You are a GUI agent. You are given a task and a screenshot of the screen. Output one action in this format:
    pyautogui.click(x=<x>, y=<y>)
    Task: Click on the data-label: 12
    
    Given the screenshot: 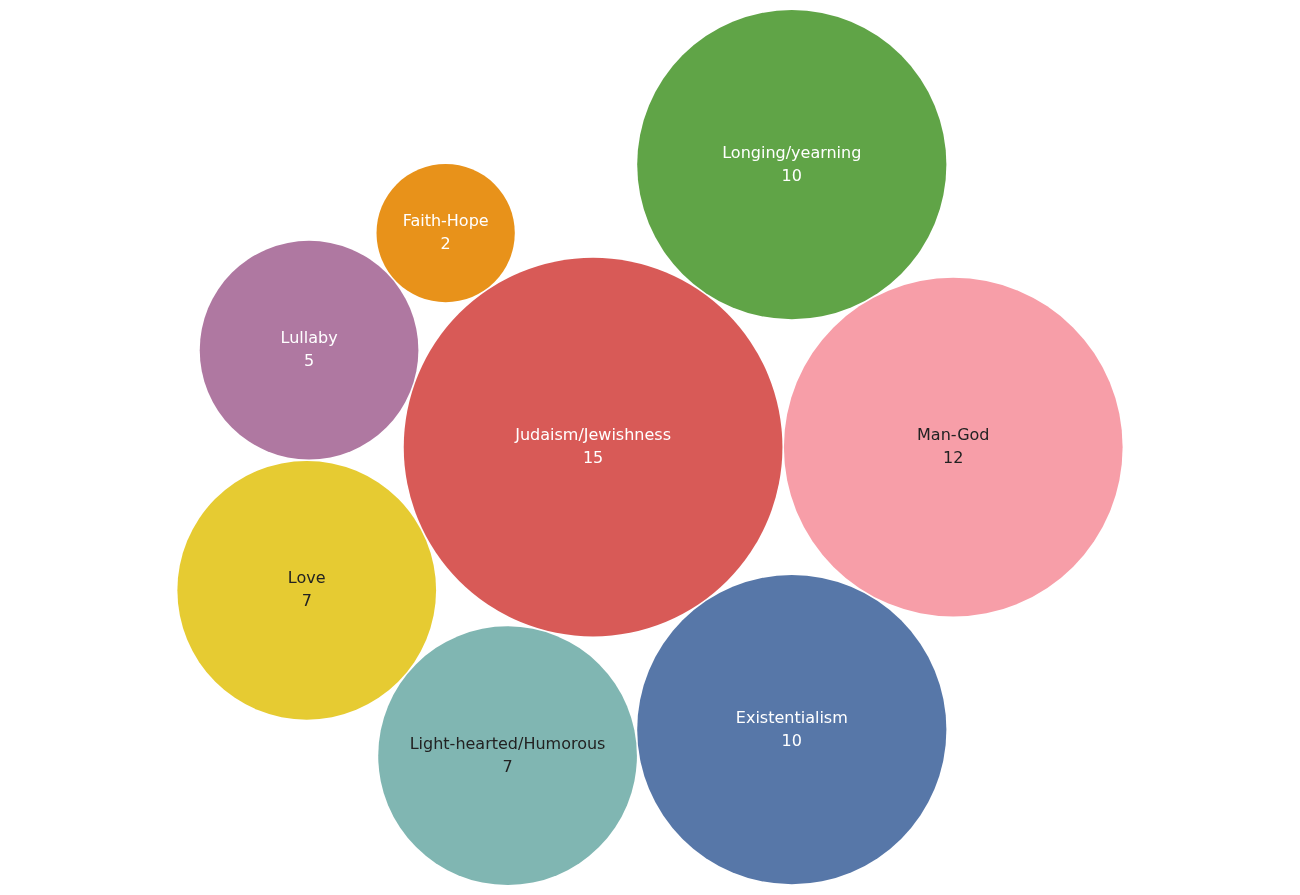 What is the action you would take?
    pyautogui.click(x=953, y=458)
    